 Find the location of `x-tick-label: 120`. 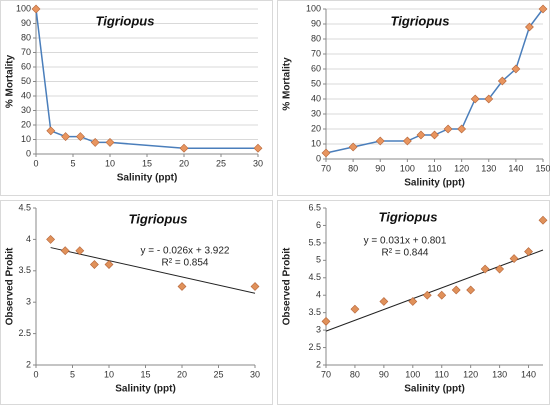

x-tick-label: 120 is located at coordinates (461, 168).